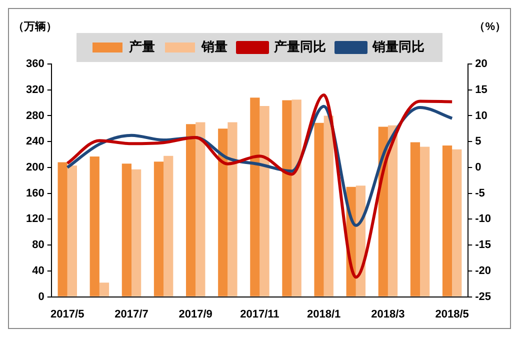  I want to click on x-tick-label: 2017/9, so click(195, 314).